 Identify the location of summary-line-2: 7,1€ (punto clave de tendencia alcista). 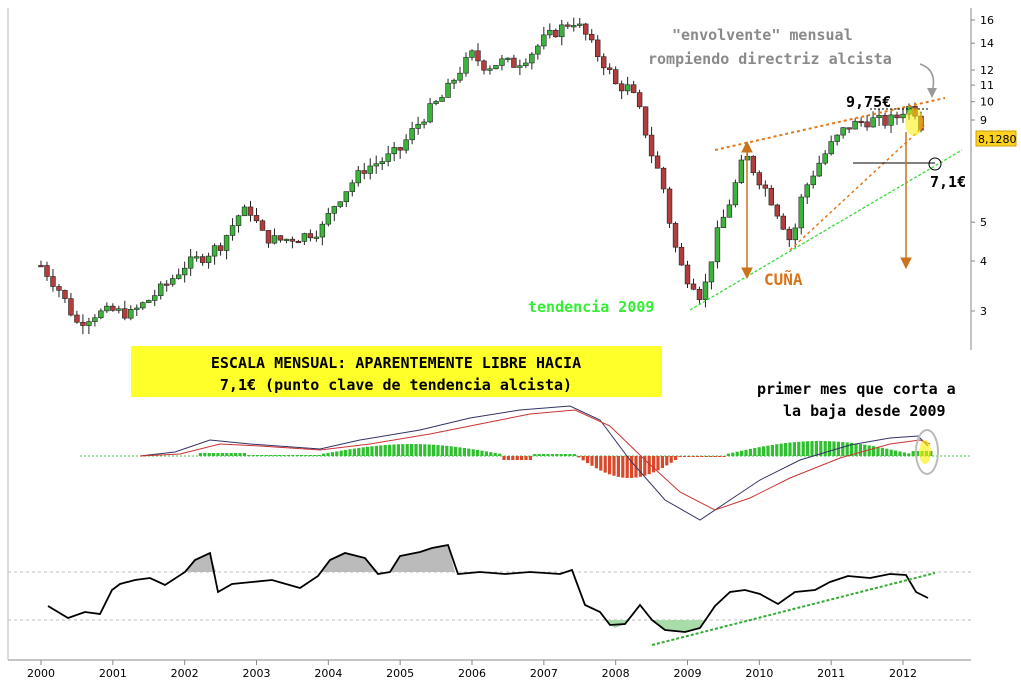
(396, 385).